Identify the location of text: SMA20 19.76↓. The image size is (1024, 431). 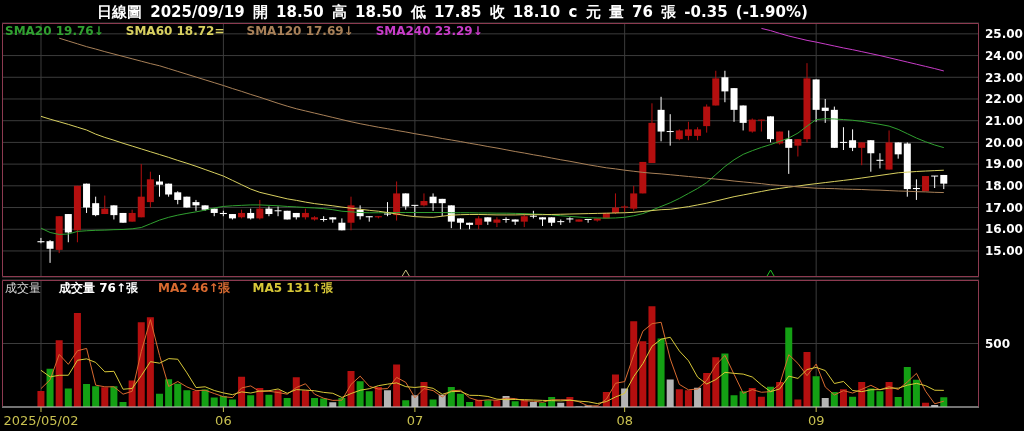
(54, 31).